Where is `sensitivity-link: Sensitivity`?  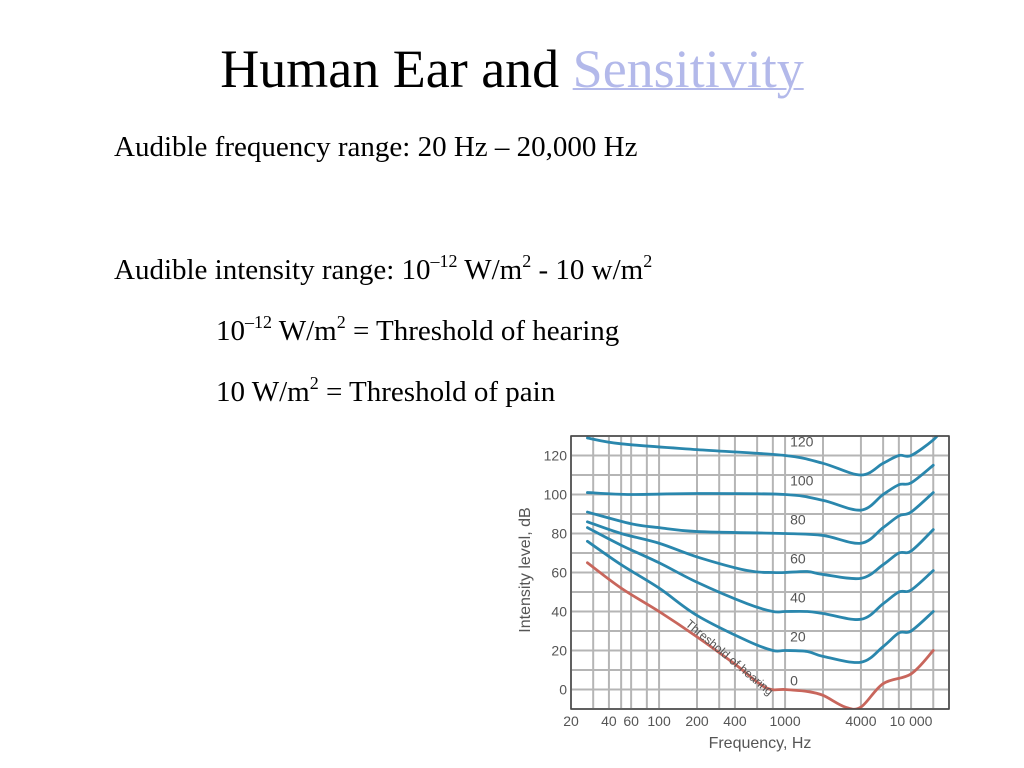
sensitivity-link: Sensitivity is located at coordinates (688, 69).